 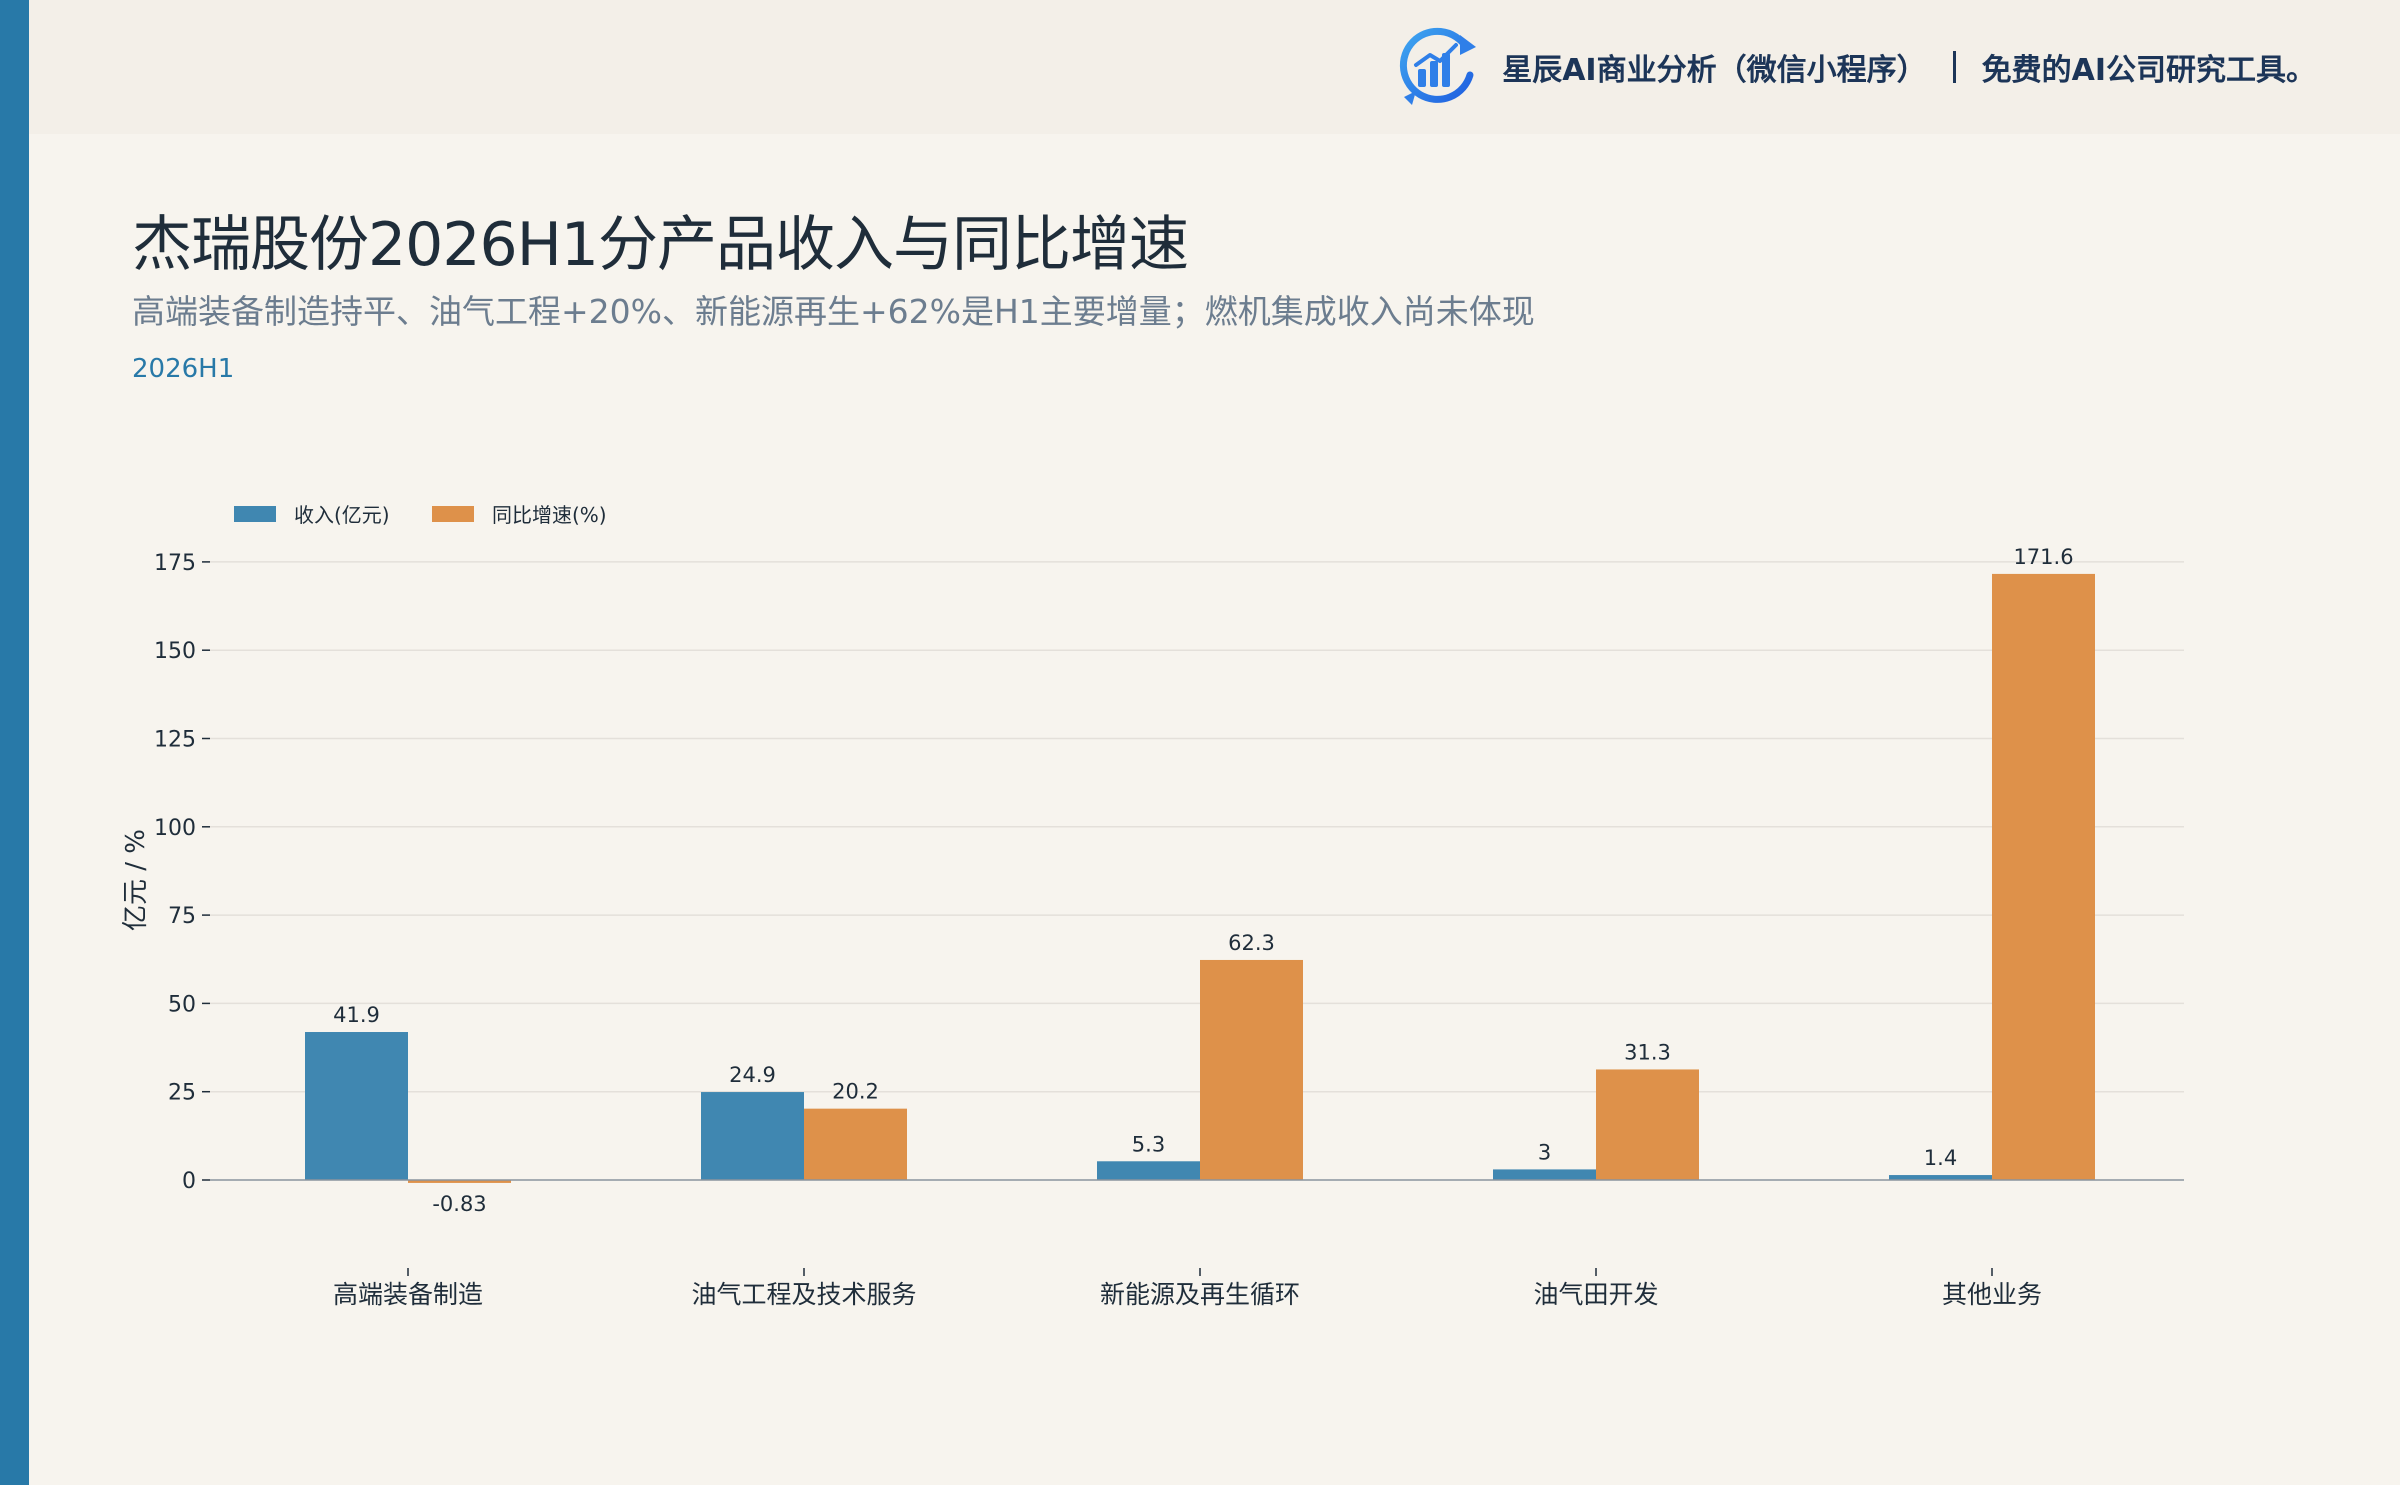 What do you see at coordinates (549, 515) in the screenshot?
I see `legend-label: 同比增速(%)` at bounding box center [549, 515].